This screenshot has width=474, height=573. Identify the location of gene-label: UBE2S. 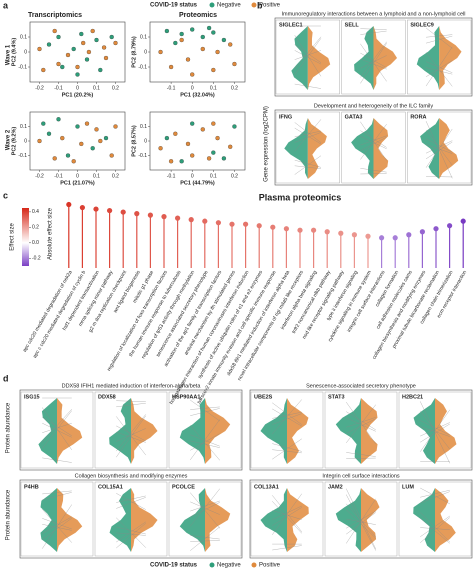
(263, 397).